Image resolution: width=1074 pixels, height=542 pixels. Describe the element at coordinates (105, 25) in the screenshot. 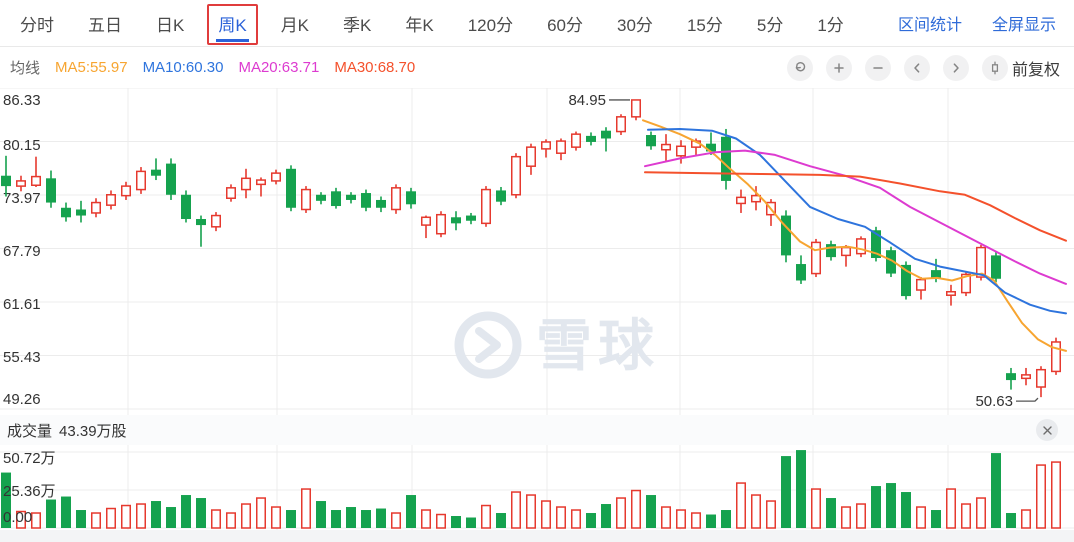

I see `tab-五日: 五日` at that location.